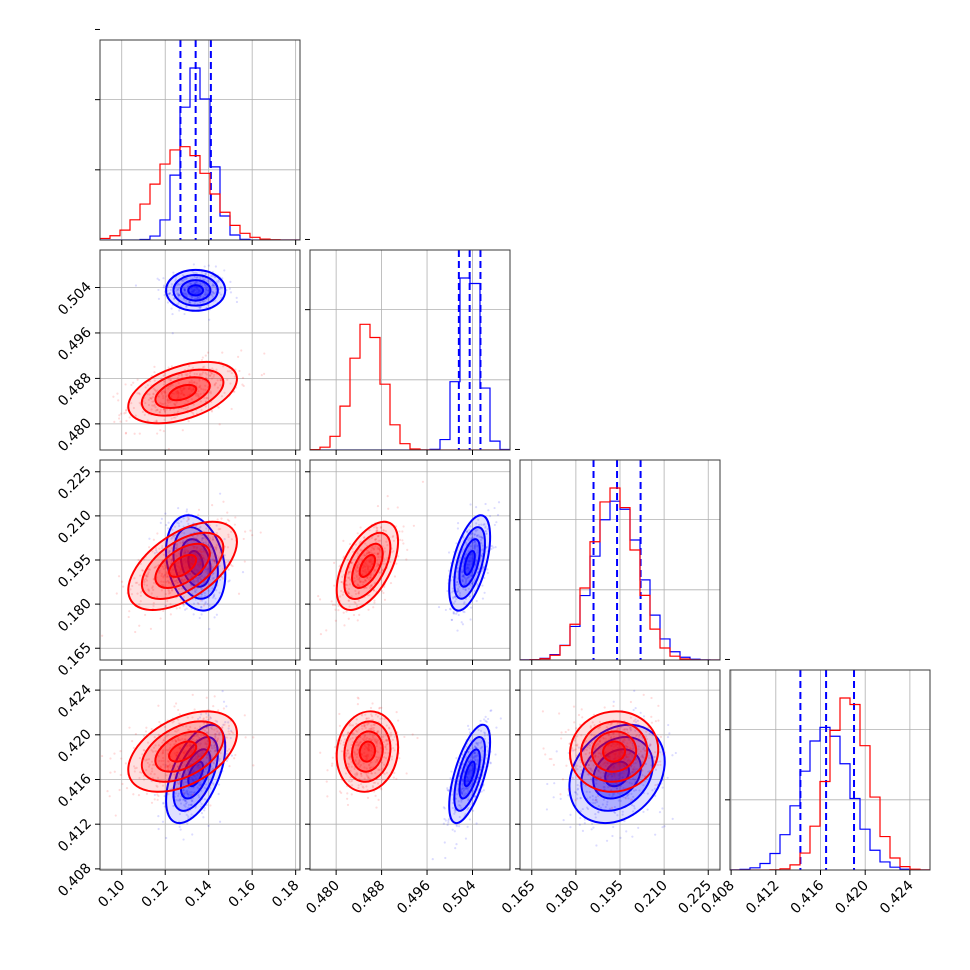 The image size is (970, 970). What do you see at coordinates (198, 893) in the screenshot?
I see `x-tick-label: 0.14` at bounding box center [198, 893].